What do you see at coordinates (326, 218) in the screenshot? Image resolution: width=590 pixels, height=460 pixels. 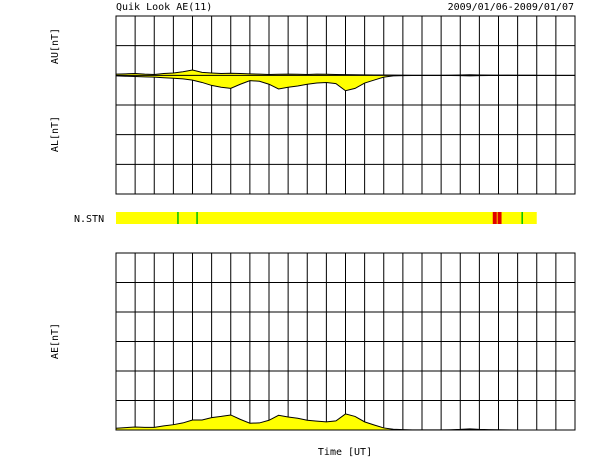 I see `nstn-bar-fill` at bounding box center [326, 218].